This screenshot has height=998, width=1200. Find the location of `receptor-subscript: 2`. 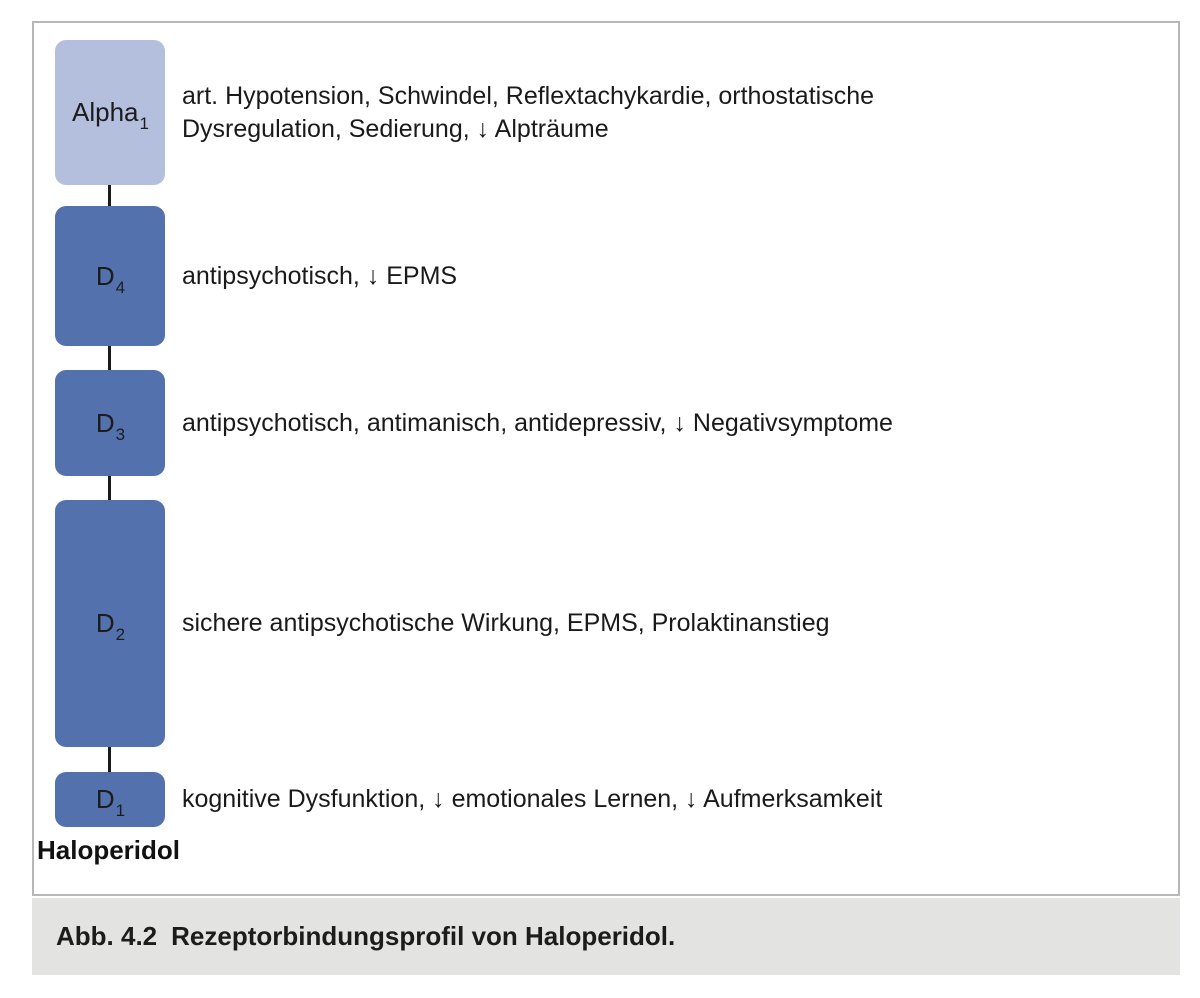

receptor-subscript: 2 is located at coordinates (120, 635).